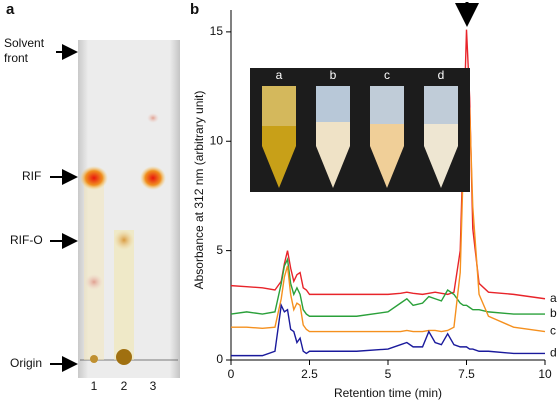  What do you see at coordinates (333, 75) in the screenshot?
I see `inset-label: b` at bounding box center [333, 75].